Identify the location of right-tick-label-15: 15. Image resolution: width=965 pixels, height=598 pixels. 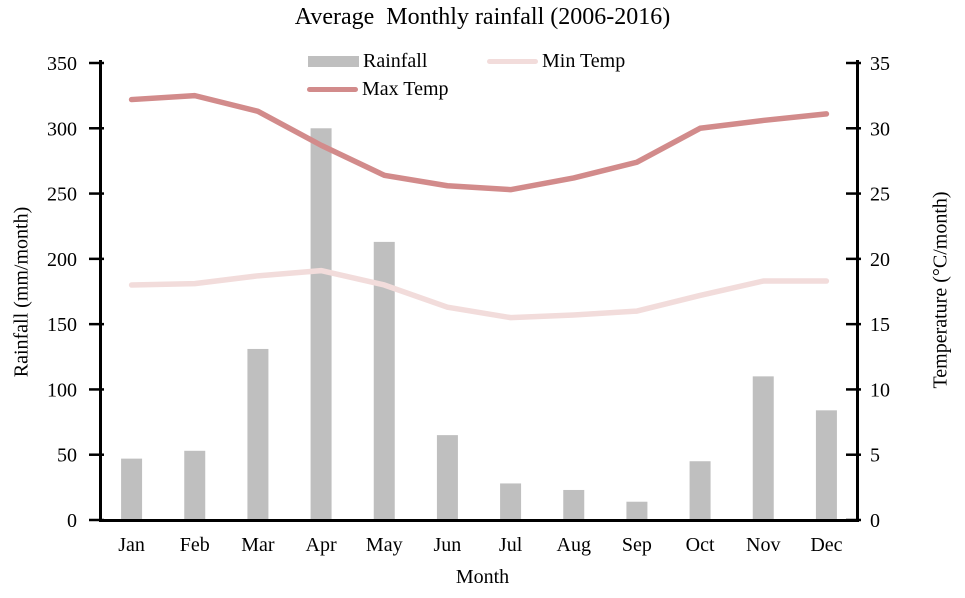
(880, 325).